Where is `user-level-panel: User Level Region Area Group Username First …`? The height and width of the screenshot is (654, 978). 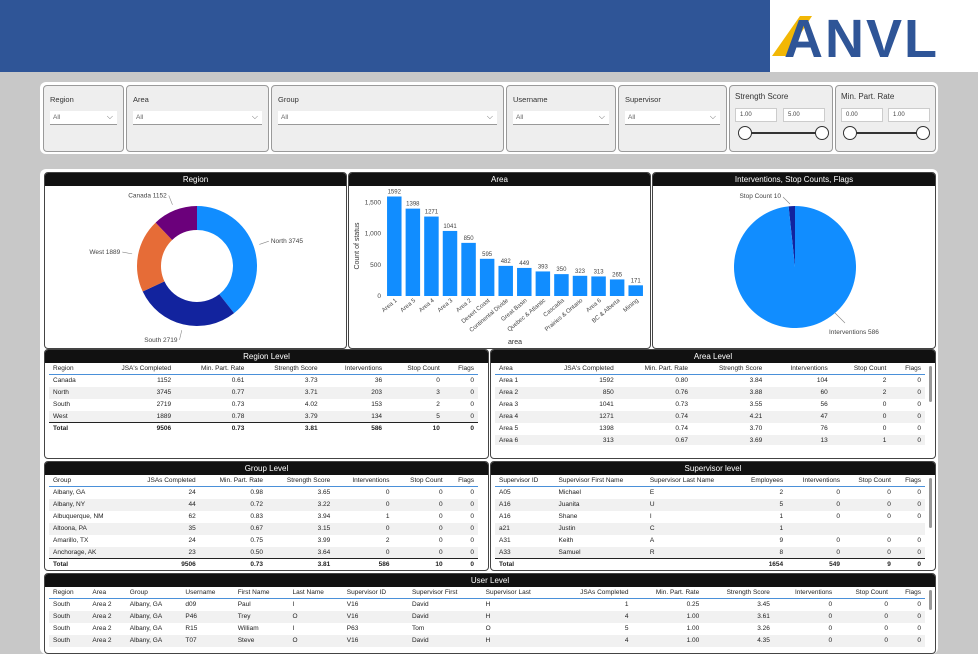 user-level-panel: User Level Region Area Group Username First … is located at coordinates (490, 613).